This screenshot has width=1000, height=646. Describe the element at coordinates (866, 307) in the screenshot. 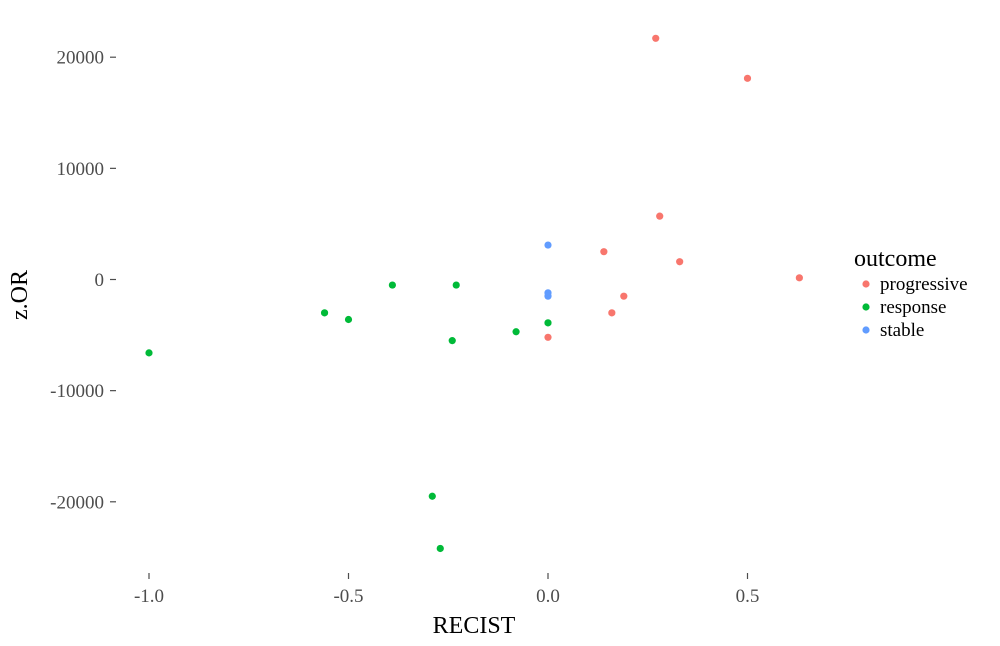

I see `legend-key-response` at that location.